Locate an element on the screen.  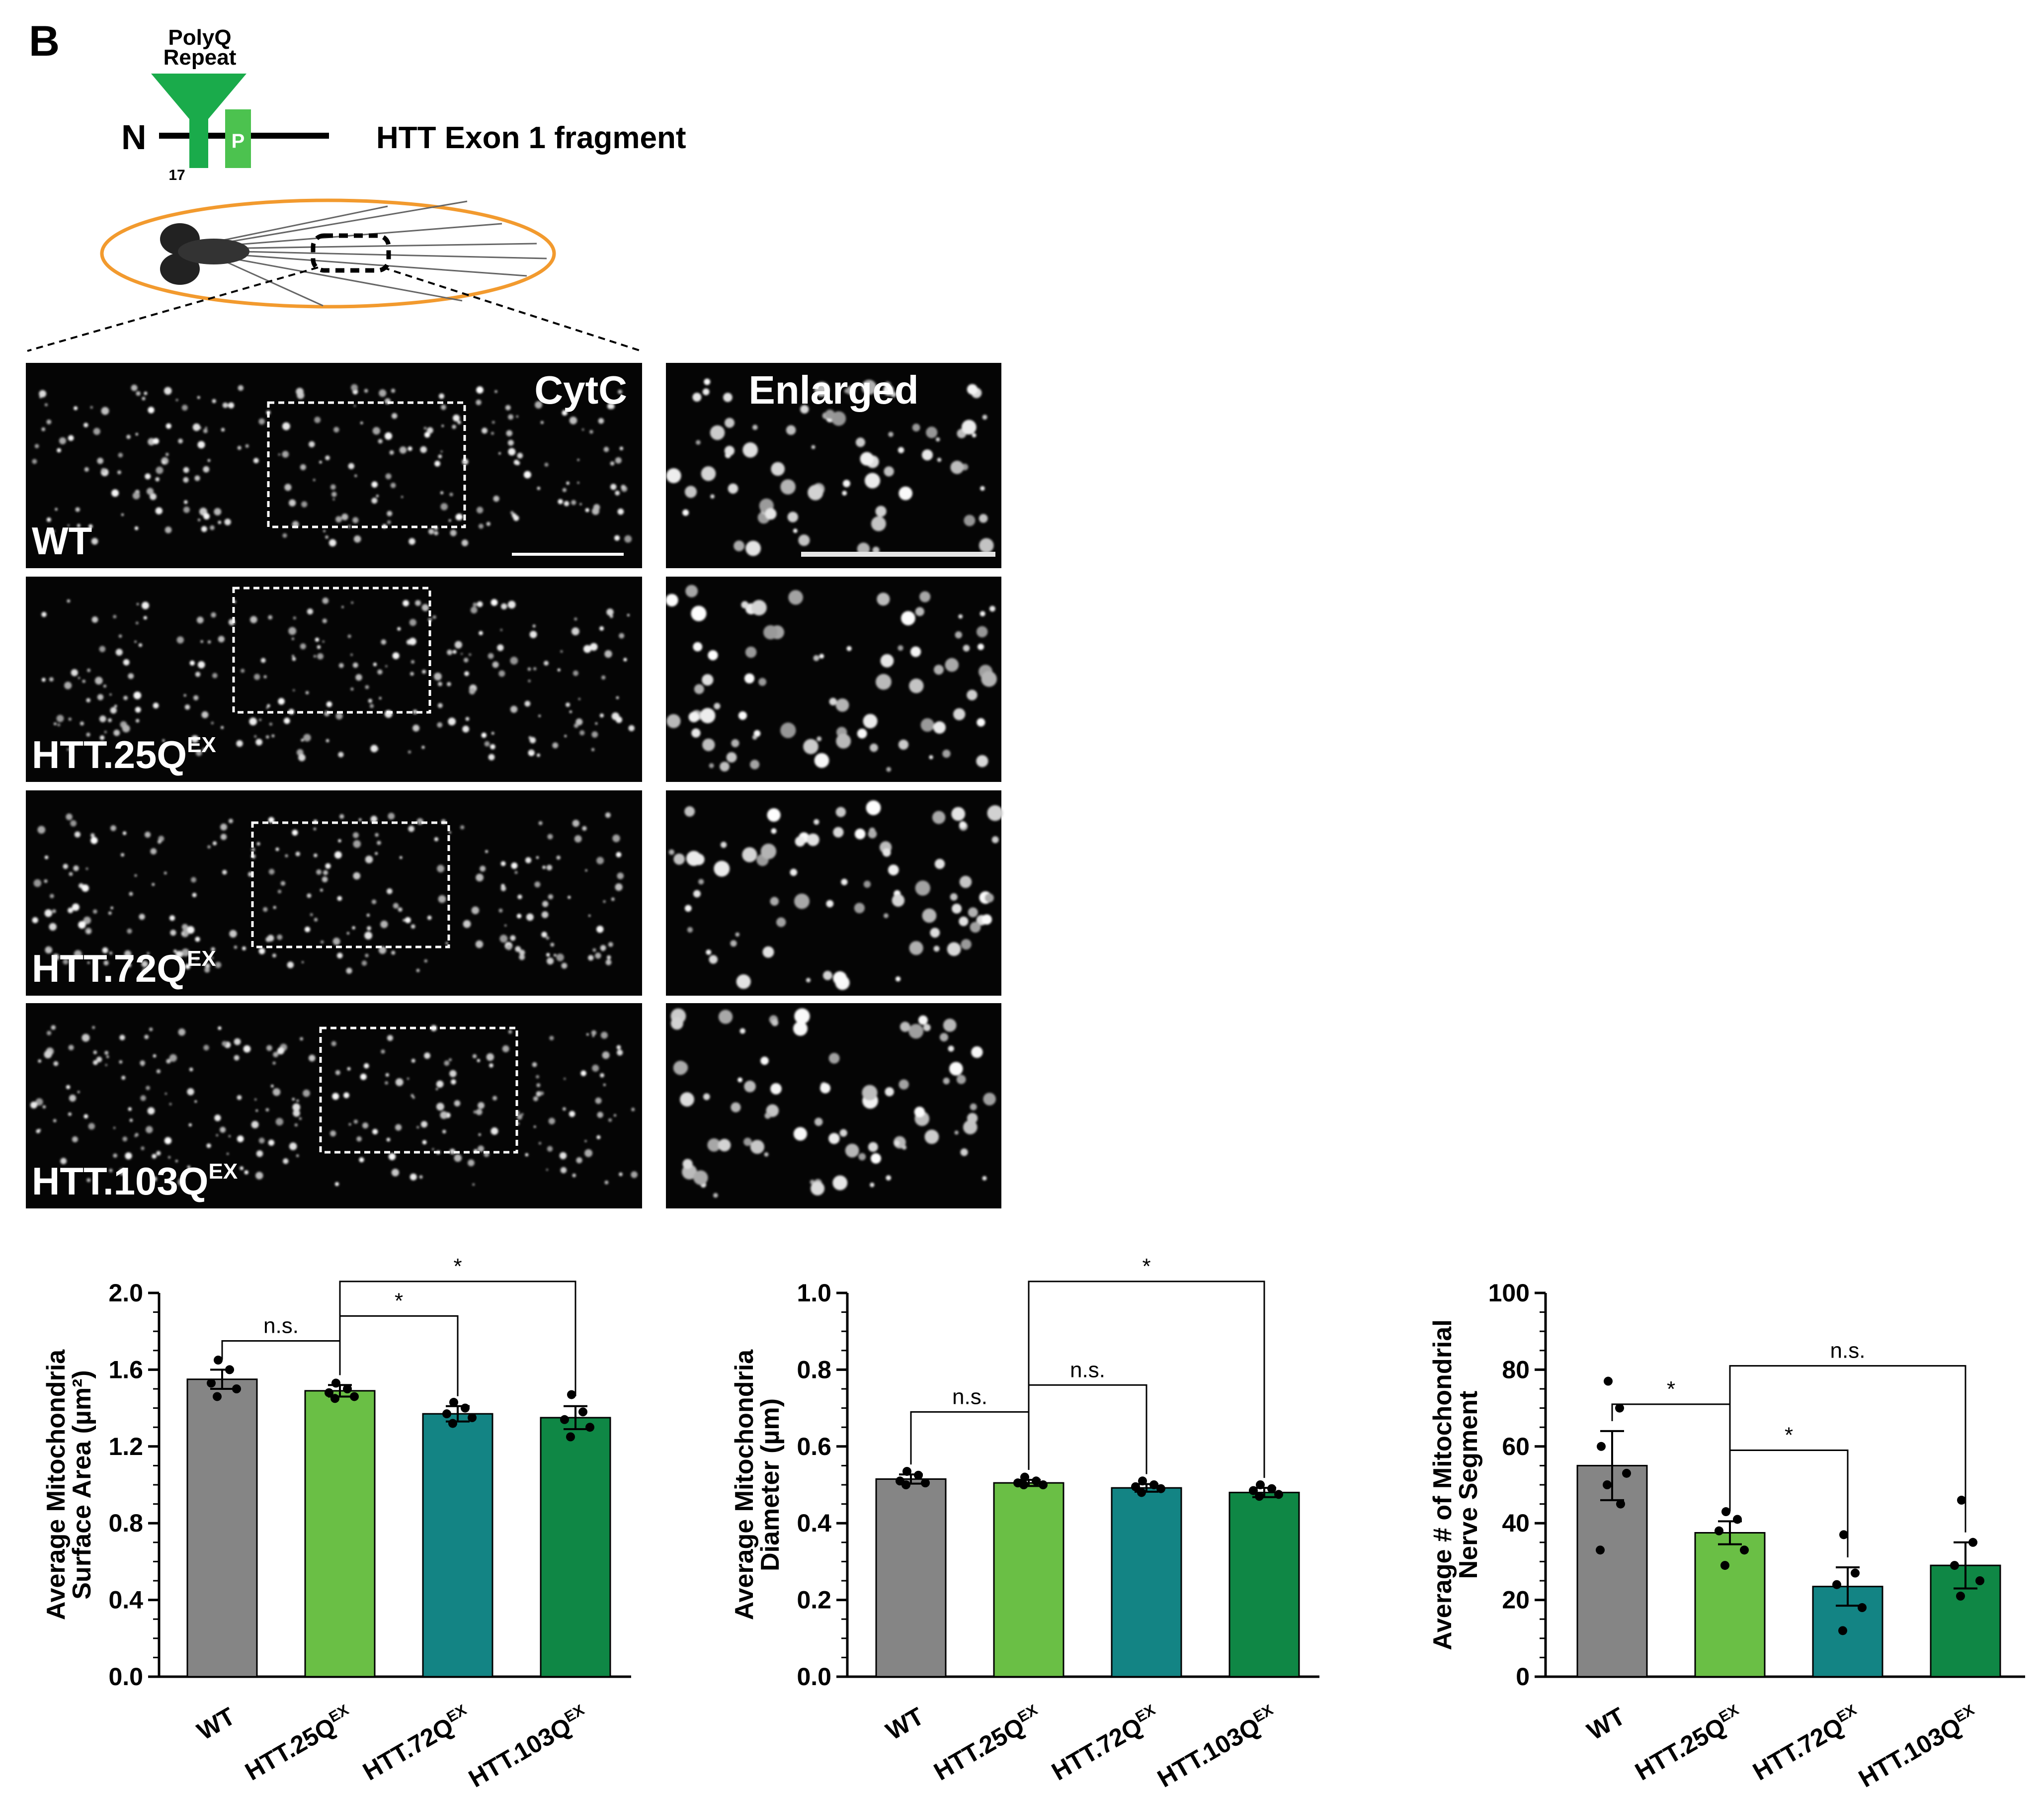
y-axis-label-line2: Diameter (µm) is located at coordinates (770, 1484).